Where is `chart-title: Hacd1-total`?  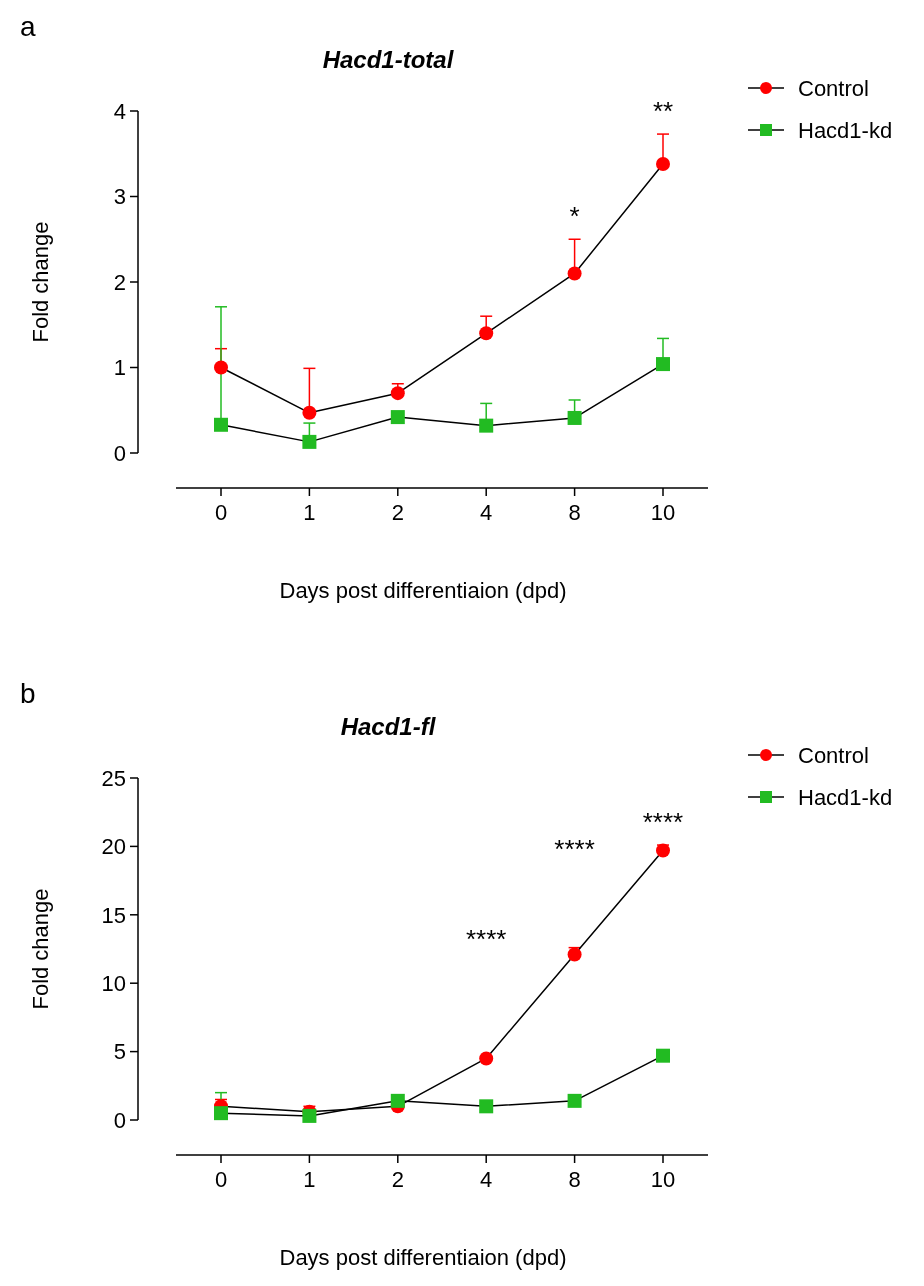 chart-title: Hacd1-total is located at coordinates (388, 59).